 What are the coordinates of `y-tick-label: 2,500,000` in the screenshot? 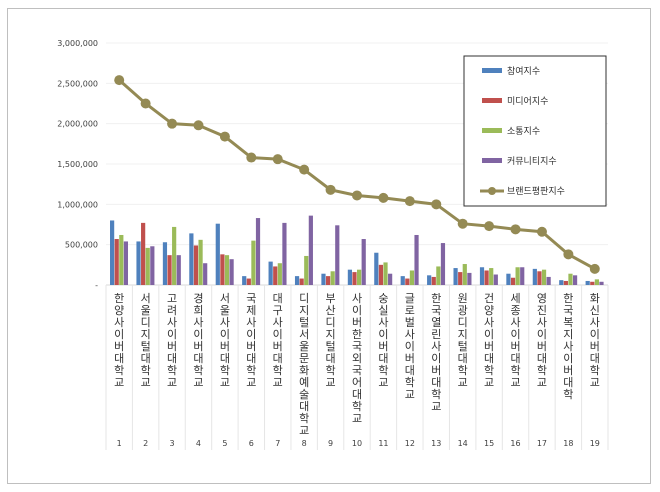 It's located at (77, 83).